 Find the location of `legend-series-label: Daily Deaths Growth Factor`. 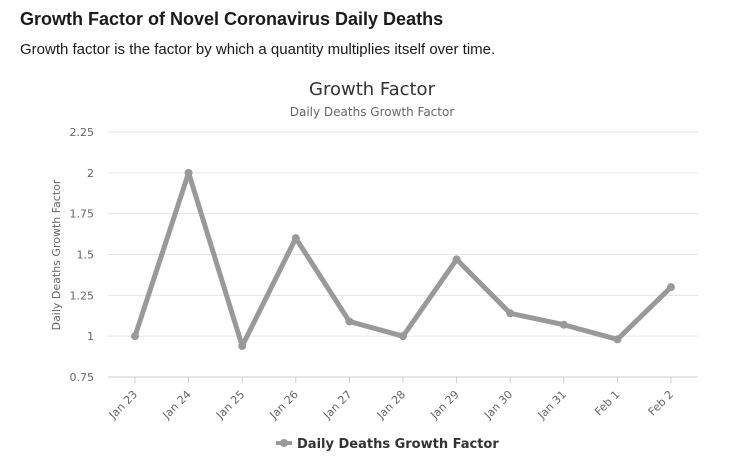

legend-series-label: Daily Deaths Growth Factor is located at coordinates (398, 444).